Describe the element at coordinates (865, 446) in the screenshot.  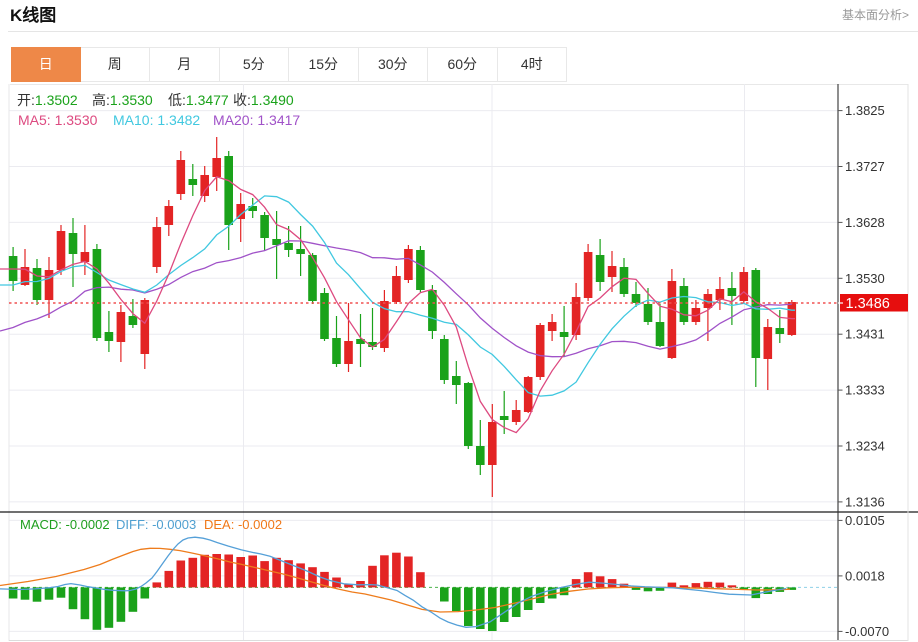
I see `svg-text: 1.3234` at that location.